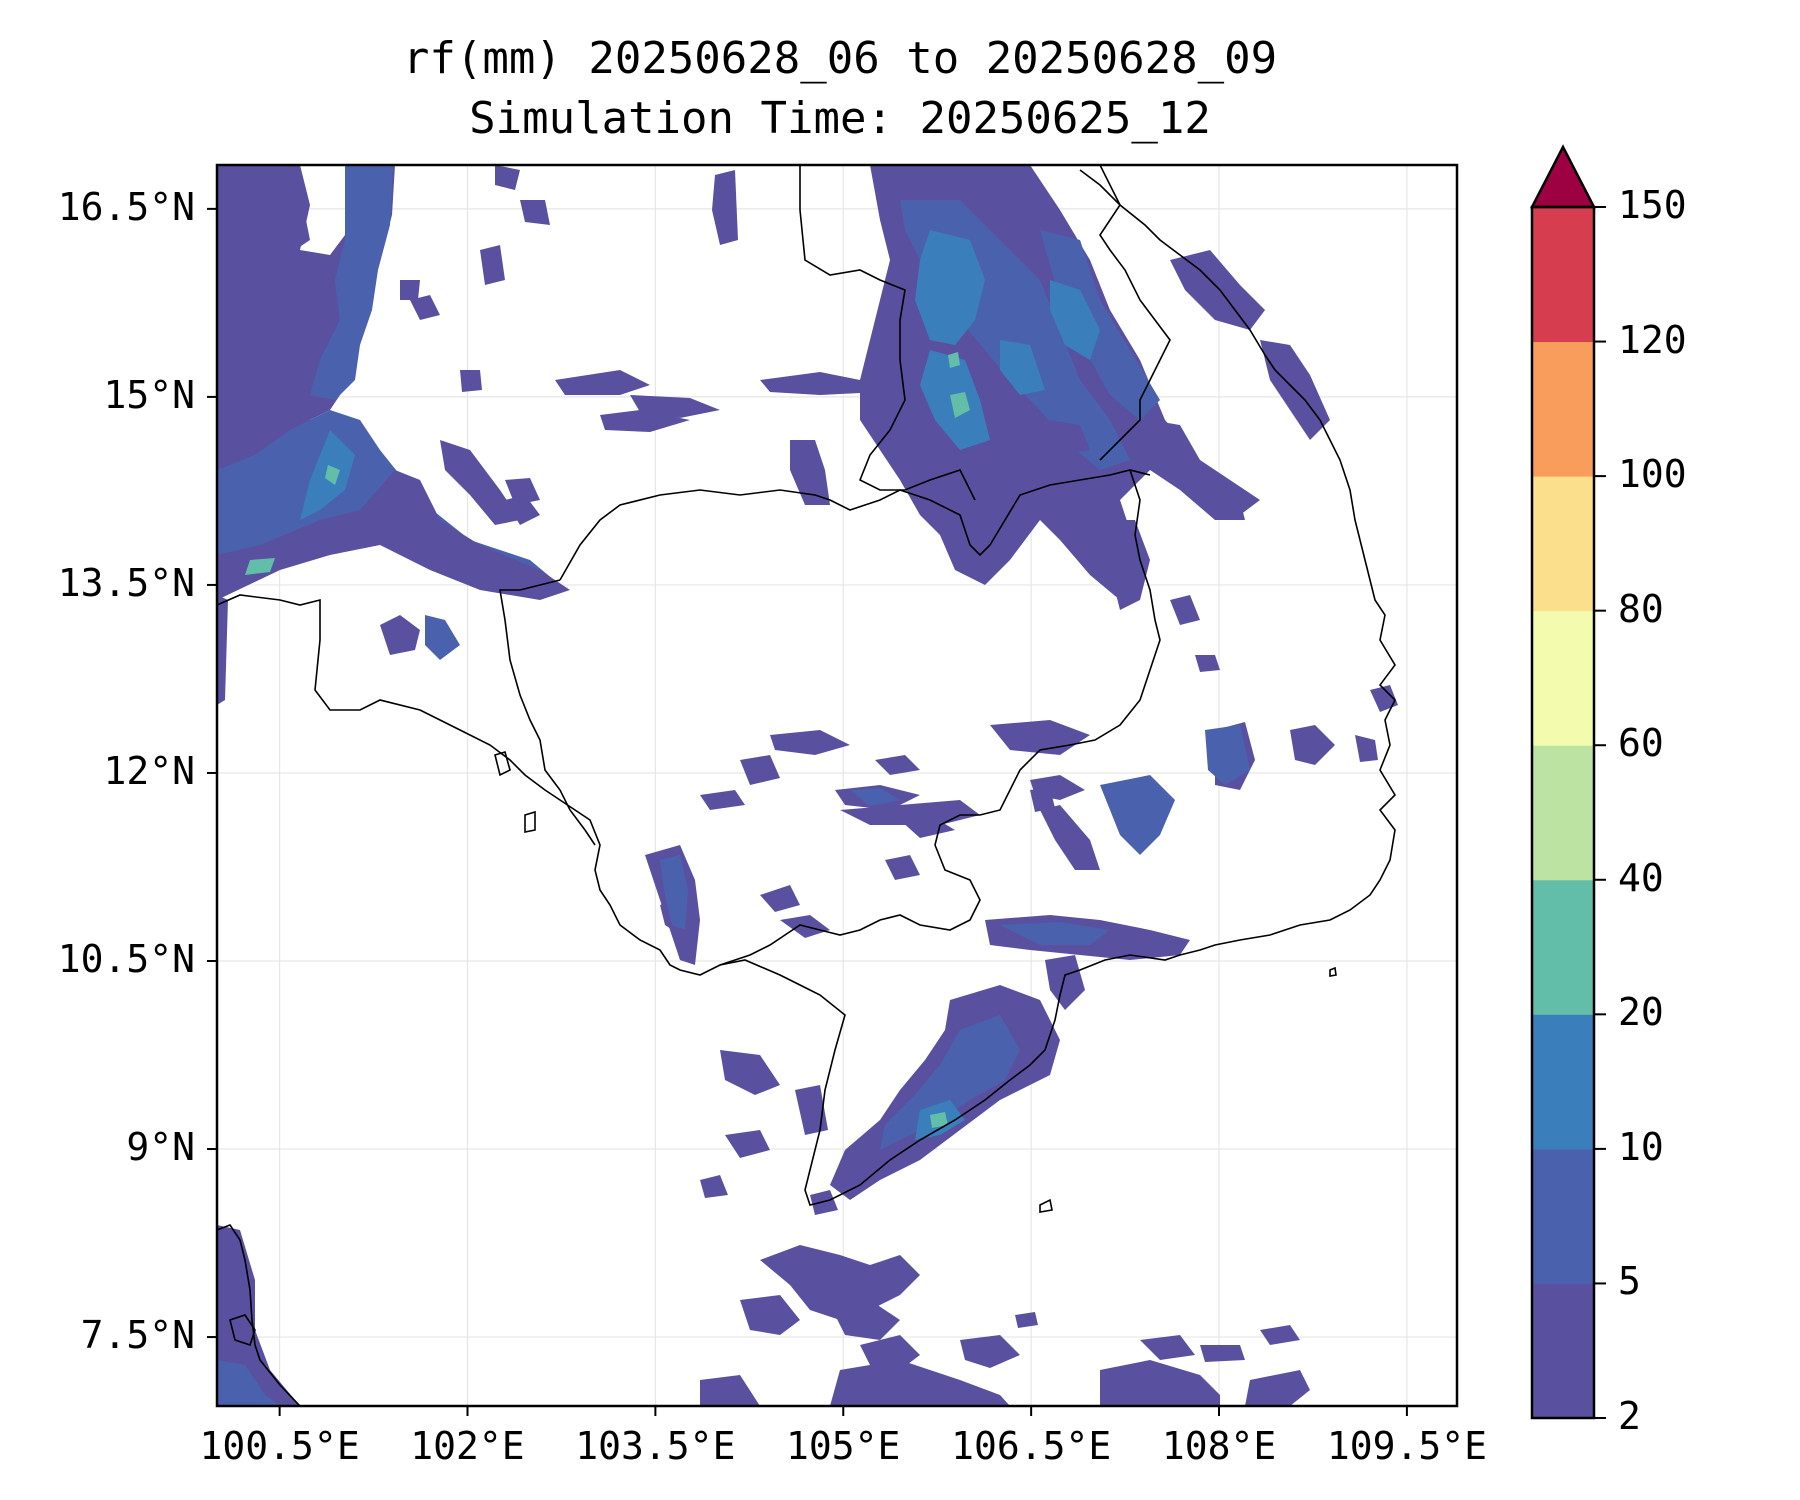 The width and height of the screenshot is (1800, 1500). I want to click on y-tick-label: 16.5°N, so click(126, 206).